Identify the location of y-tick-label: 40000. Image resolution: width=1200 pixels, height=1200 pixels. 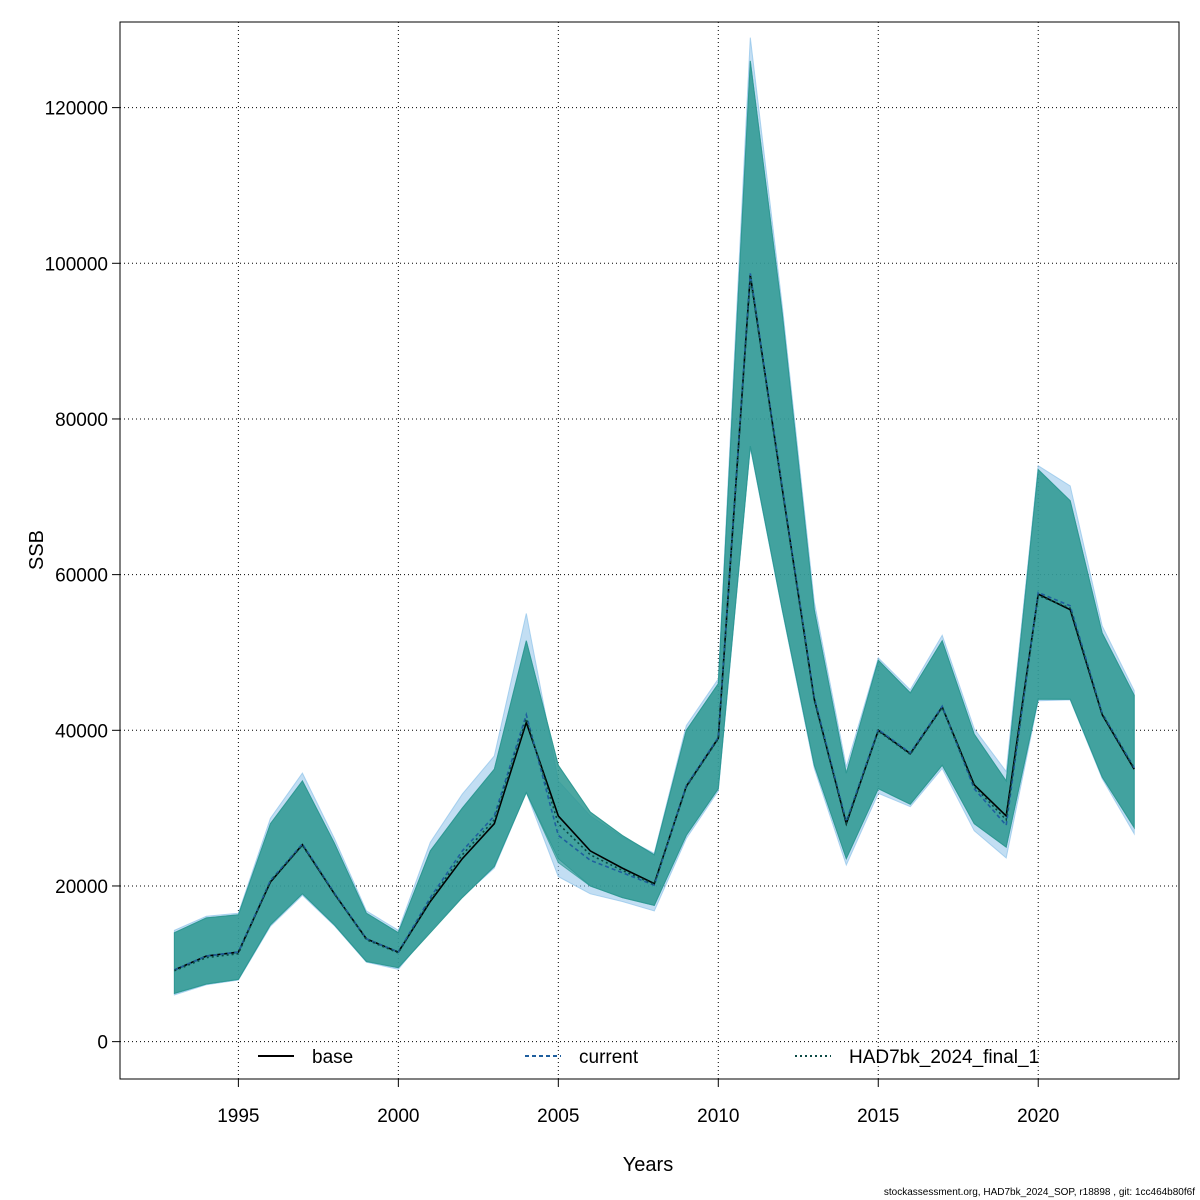
(81, 731).